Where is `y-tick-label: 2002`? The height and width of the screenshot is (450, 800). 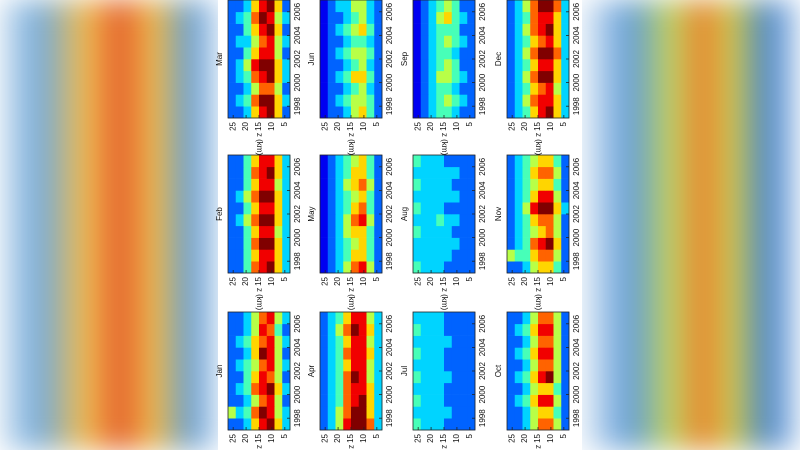
y-tick-label: 2002 is located at coordinates (389, 214).